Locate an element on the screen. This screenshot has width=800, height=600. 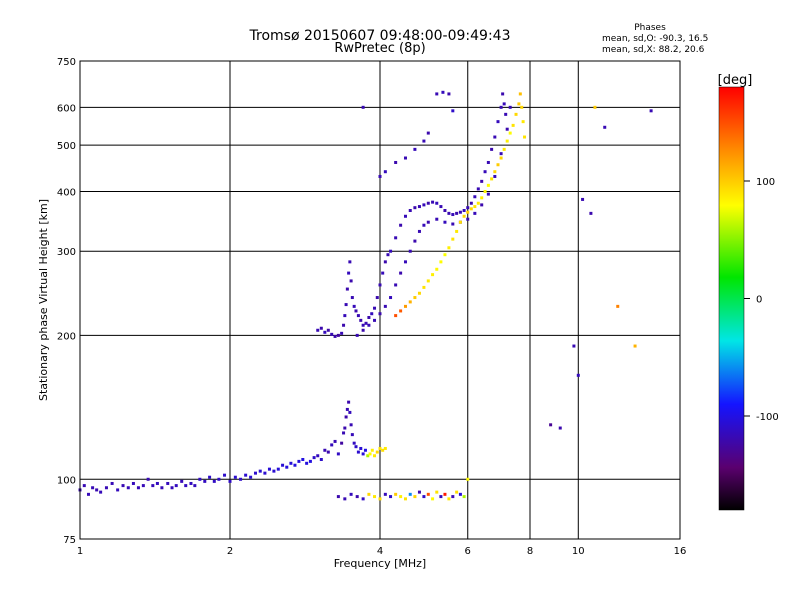
x-tick-label: 6 is located at coordinates (468, 551).